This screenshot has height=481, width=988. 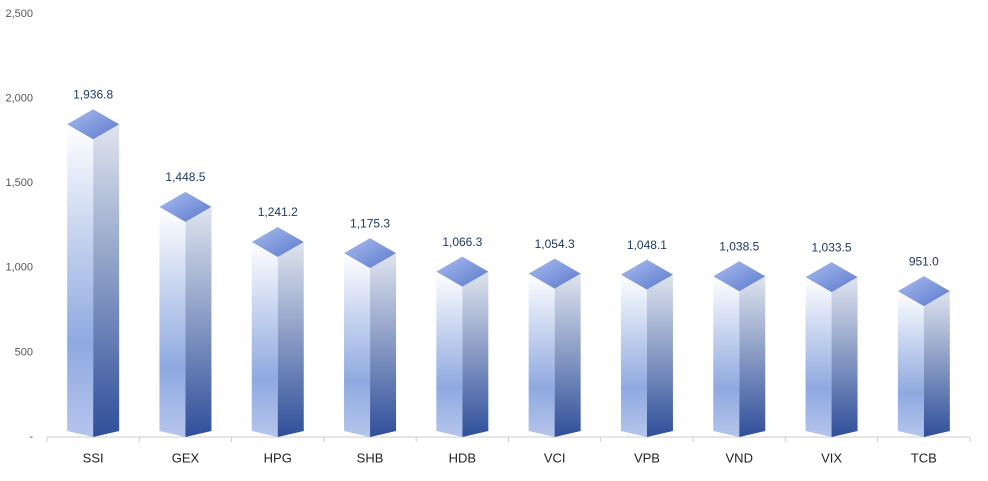 What do you see at coordinates (186, 457) in the screenshot?
I see `x-tick-label: GEX` at bounding box center [186, 457].